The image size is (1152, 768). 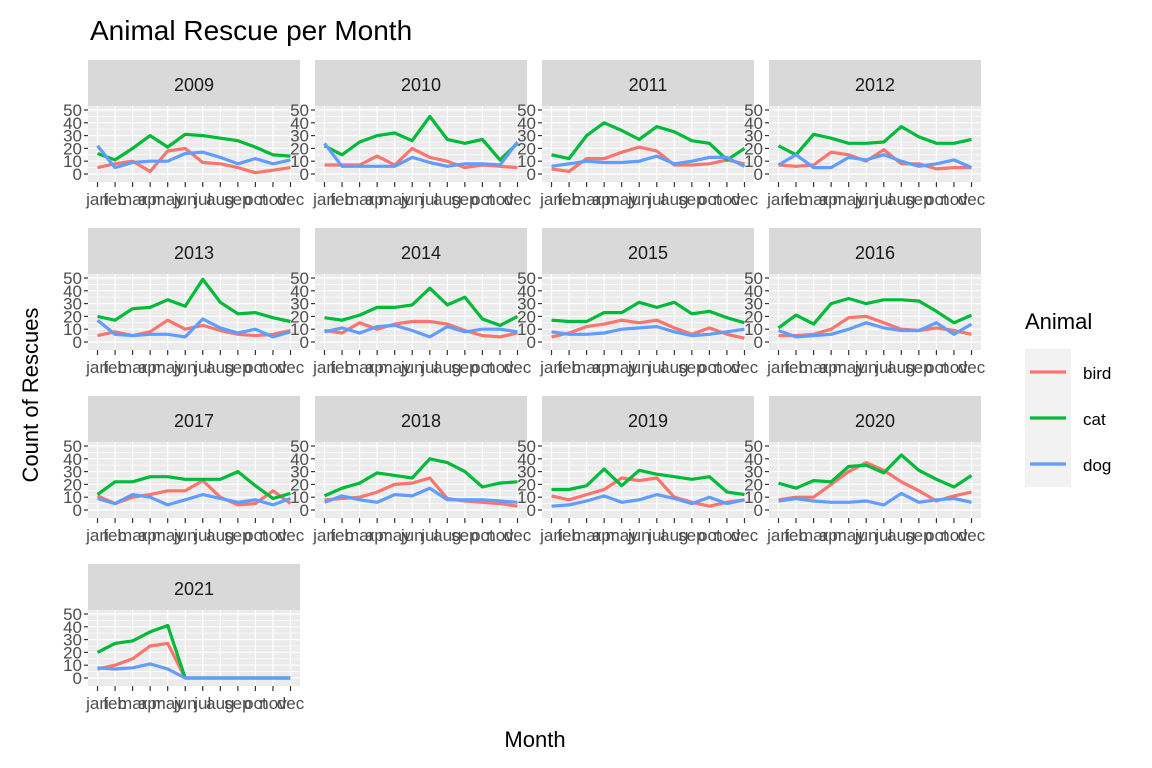 I want to click on y-tick-label: 40, so click(x=72, y=123).